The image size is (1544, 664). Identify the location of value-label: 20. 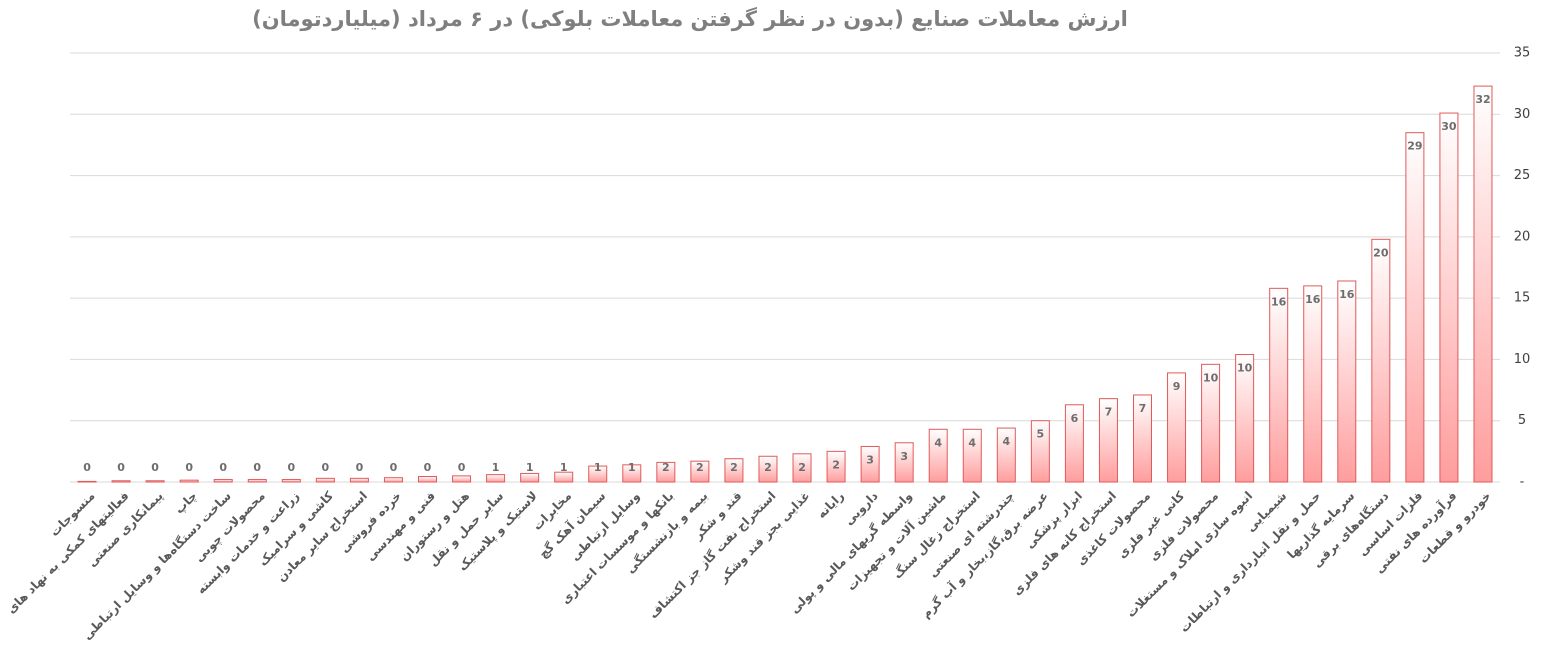
(1381, 252).